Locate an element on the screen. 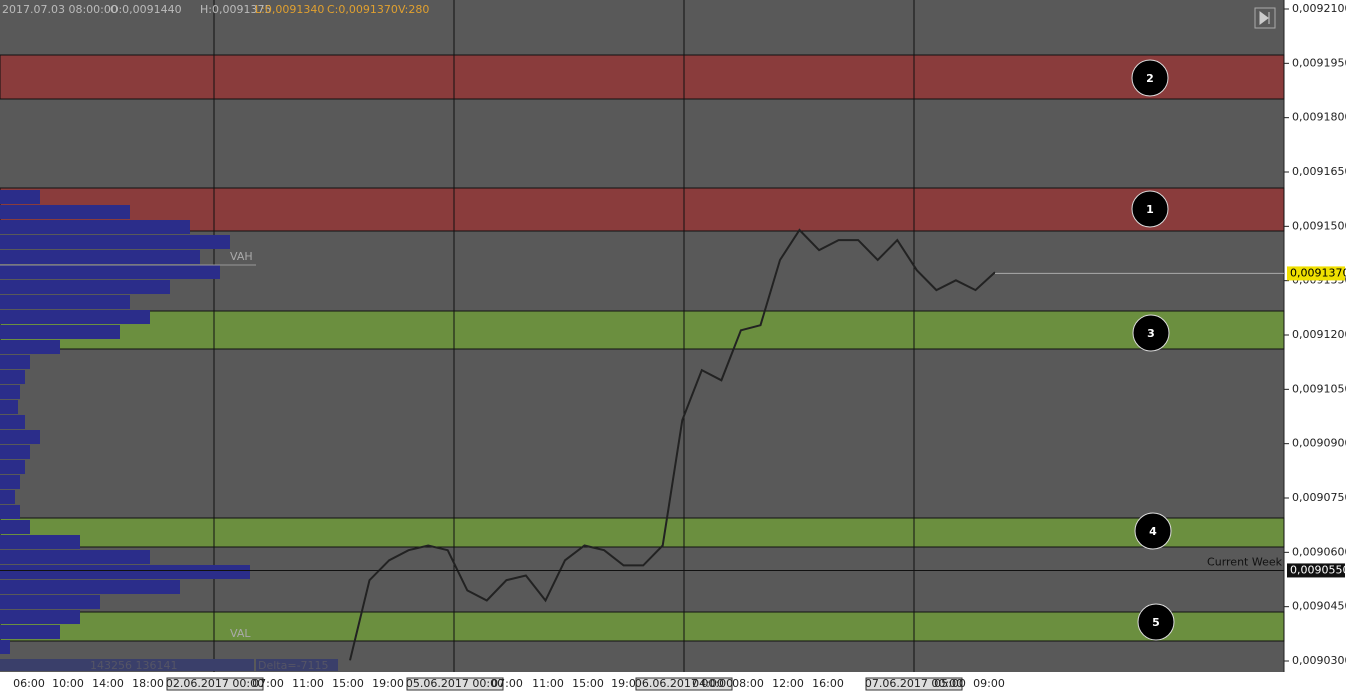  price-tick-label: 0,0092100 is located at coordinates (1319, 8).